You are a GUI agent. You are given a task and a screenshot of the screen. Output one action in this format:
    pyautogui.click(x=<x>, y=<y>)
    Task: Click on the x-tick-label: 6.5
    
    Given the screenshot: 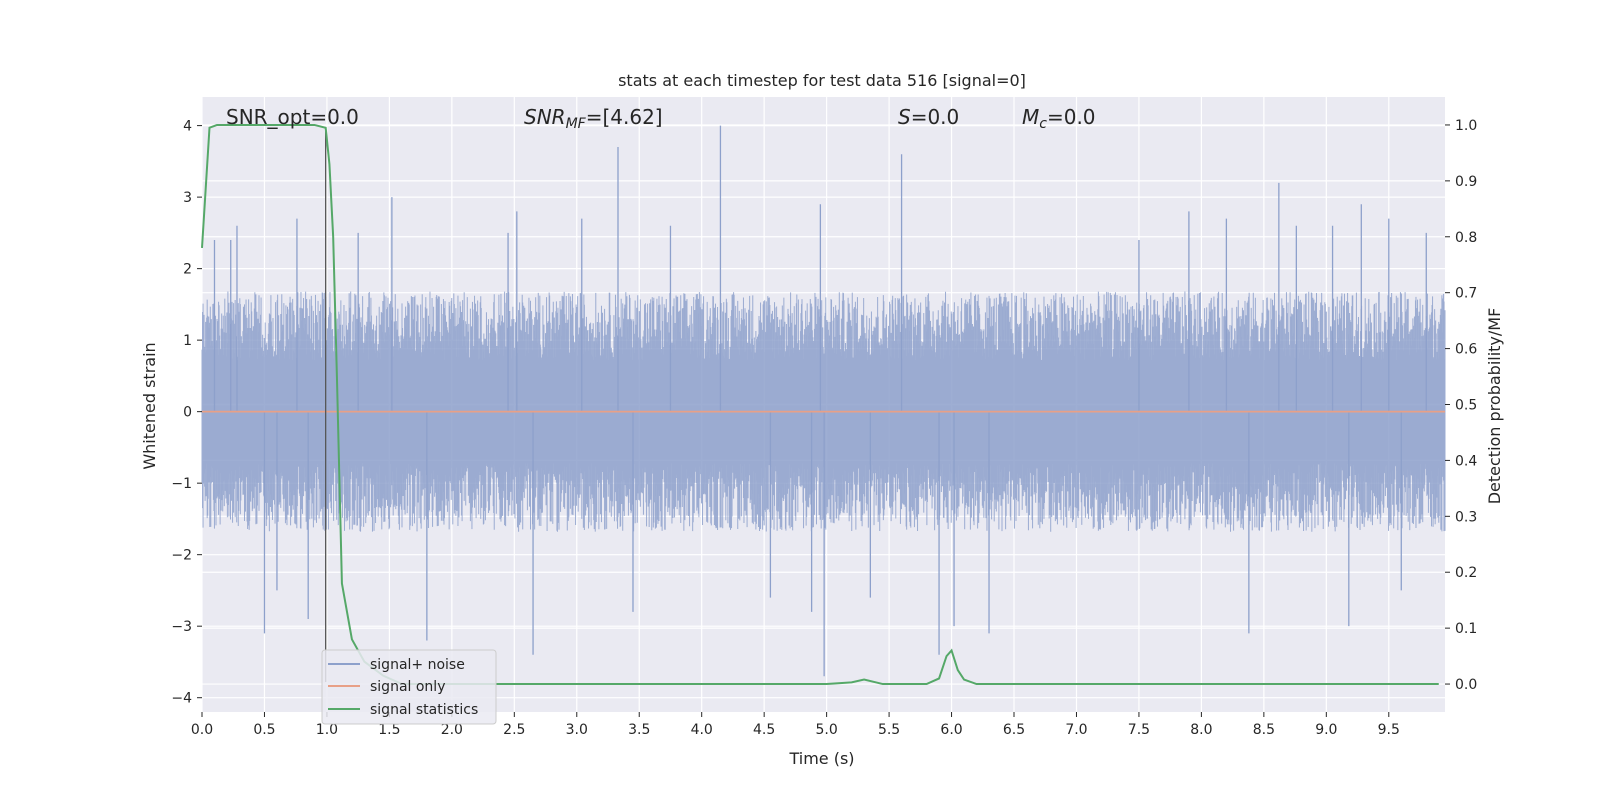 What is the action you would take?
    pyautogui.click(x=1014, y=730)
    